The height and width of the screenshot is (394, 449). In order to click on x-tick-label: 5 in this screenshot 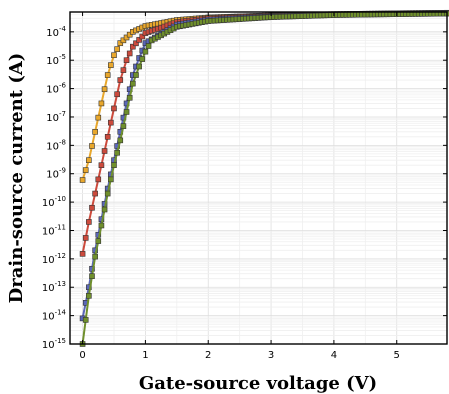, I will do `click(397, 355)`.